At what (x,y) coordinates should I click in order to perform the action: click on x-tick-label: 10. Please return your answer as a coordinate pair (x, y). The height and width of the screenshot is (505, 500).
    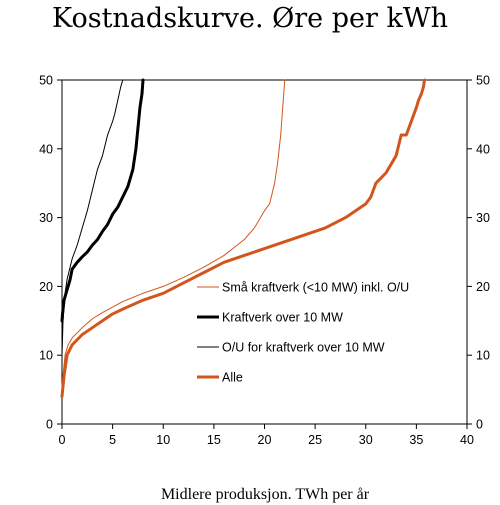
    Looking at the image, I should click on (163, 440).